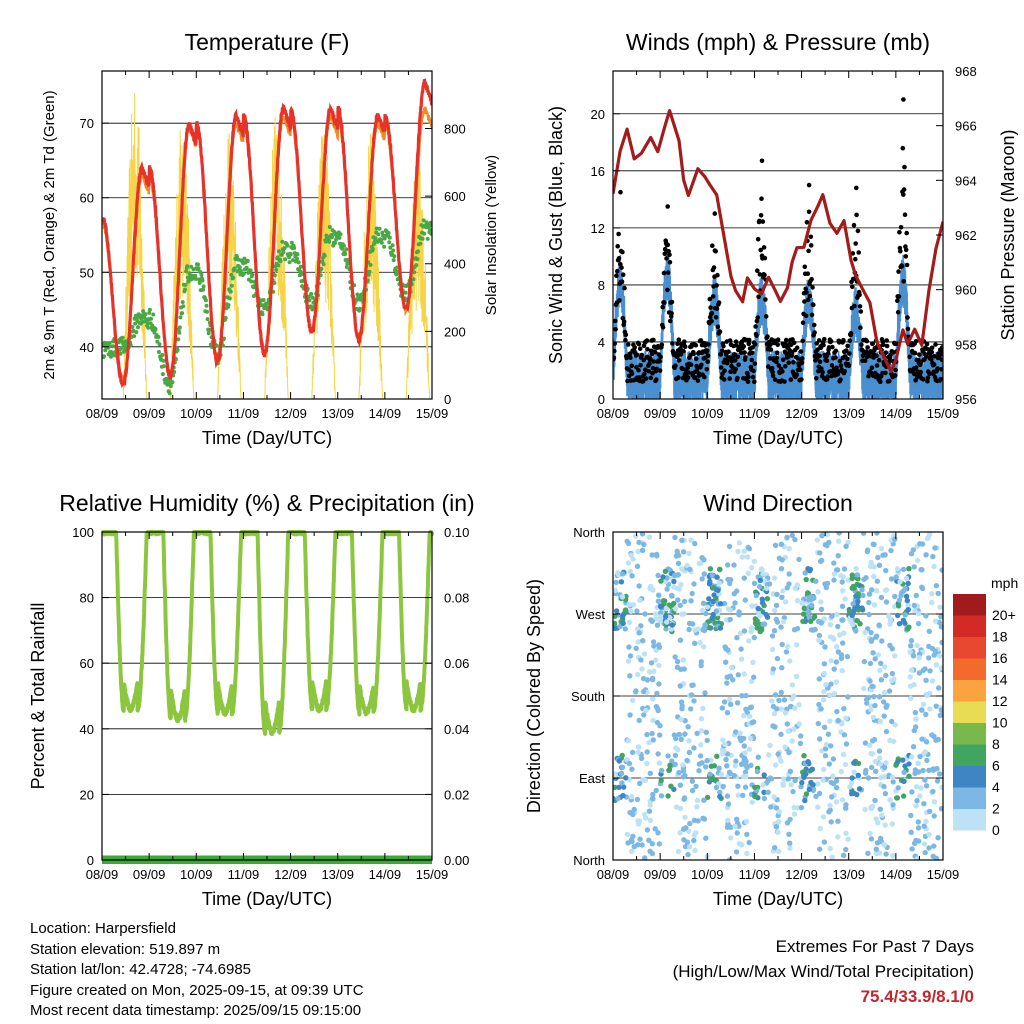  I want to click on colorbar-label: 0, so click(996, 830).